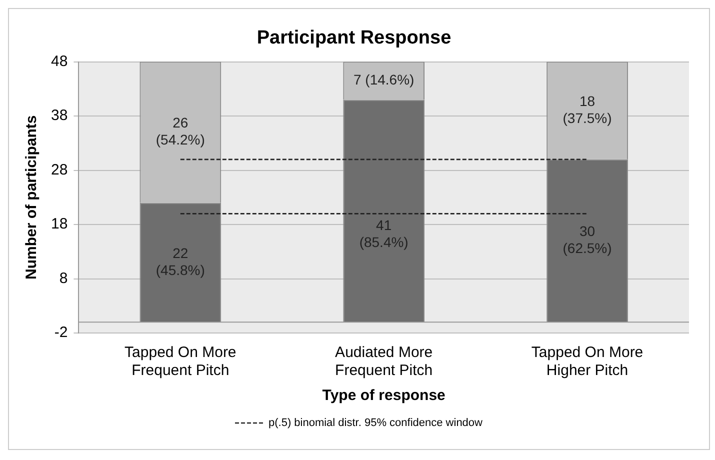  Describe the element at coordinates (61, 333) in the screenshot. I see `y-tick-label: -2` at that location.